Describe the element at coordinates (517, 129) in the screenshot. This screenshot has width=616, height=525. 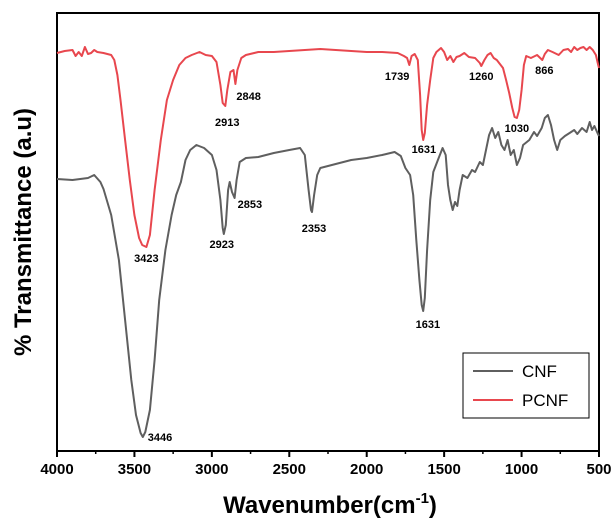
I see `peak-annotation: 1030` at that location.